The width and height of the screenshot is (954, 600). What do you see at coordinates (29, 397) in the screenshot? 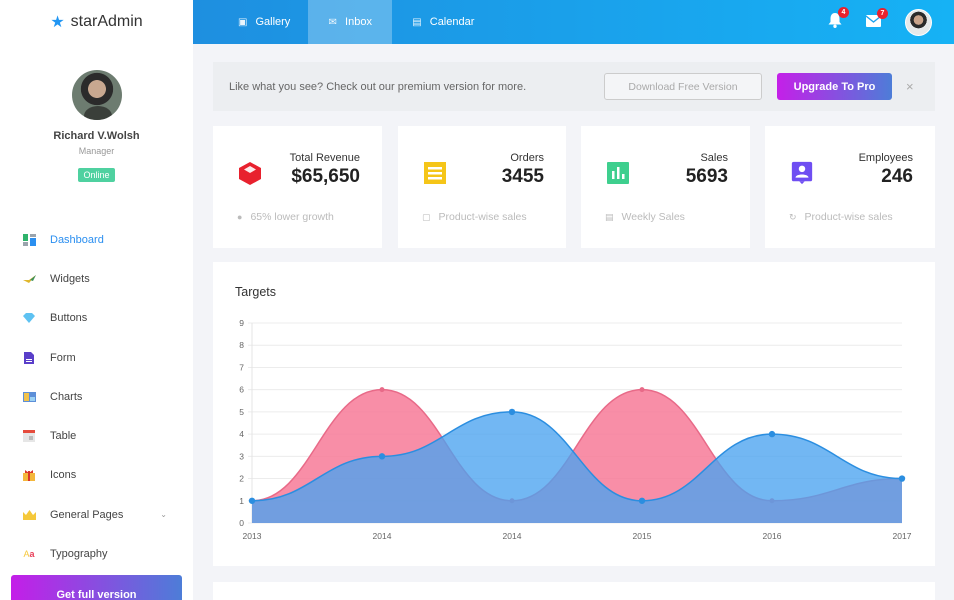
I see `charts-icon` at bounding box center [29, 397].